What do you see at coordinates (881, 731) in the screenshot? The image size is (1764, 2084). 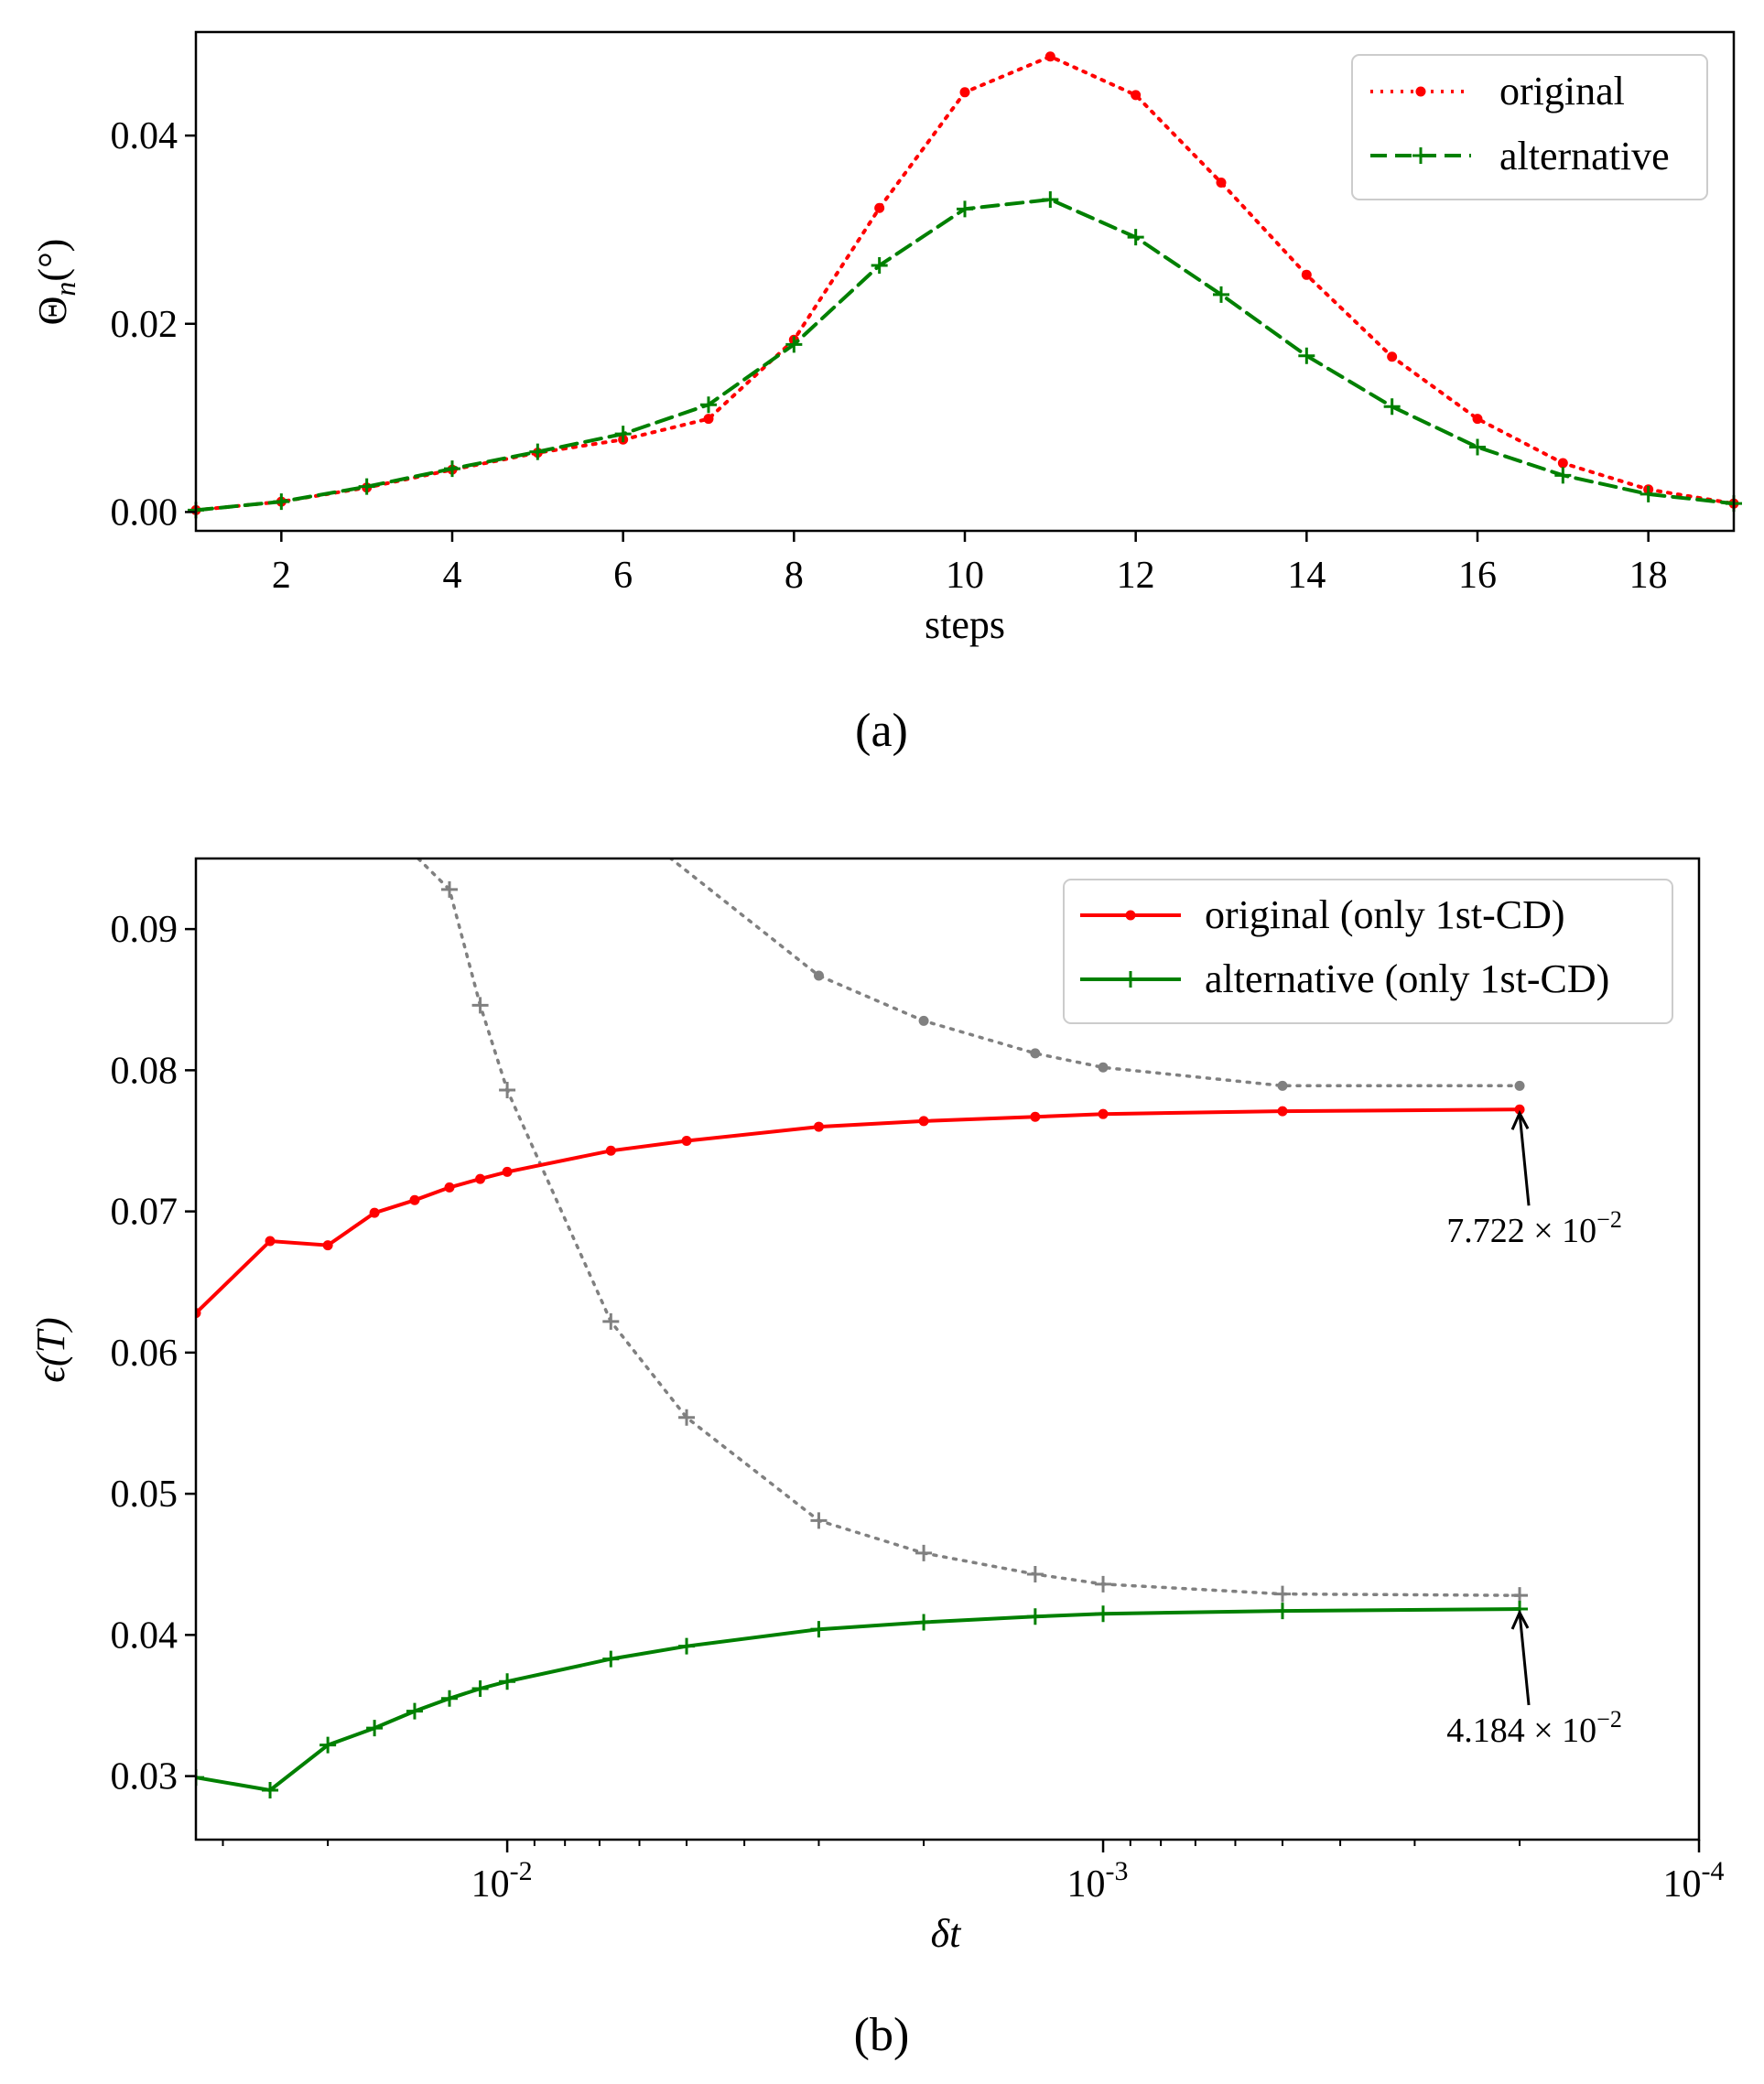 I see `panel-a-caption: (a)` at bounding box center [881, 731].